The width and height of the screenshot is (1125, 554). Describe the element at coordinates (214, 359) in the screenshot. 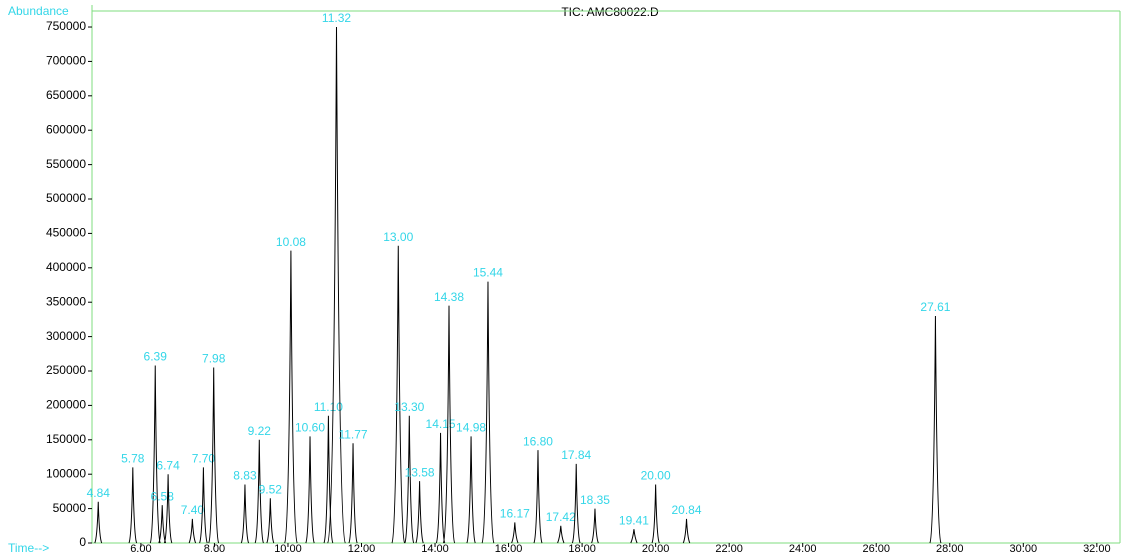

I see `peak-label: 7.98` at that location.